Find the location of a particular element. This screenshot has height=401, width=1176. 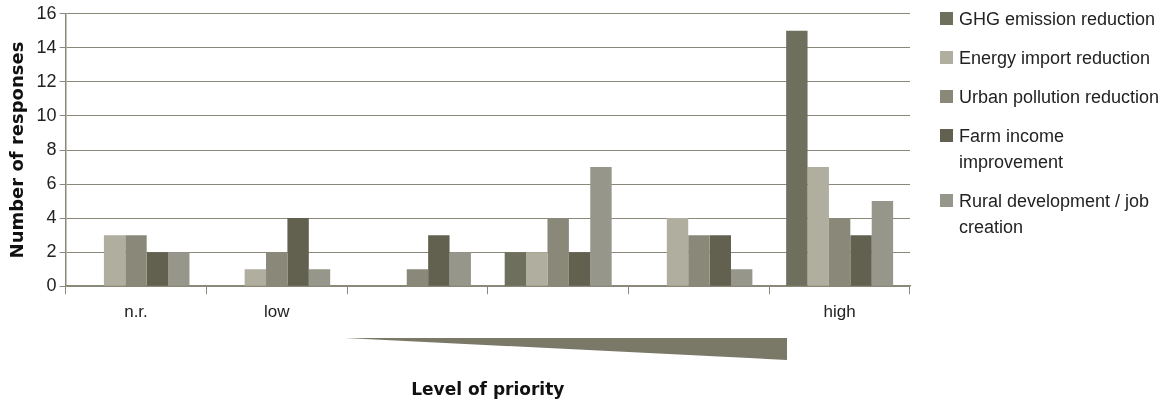

x-tick-label: high is located at coordinates (839, 312).